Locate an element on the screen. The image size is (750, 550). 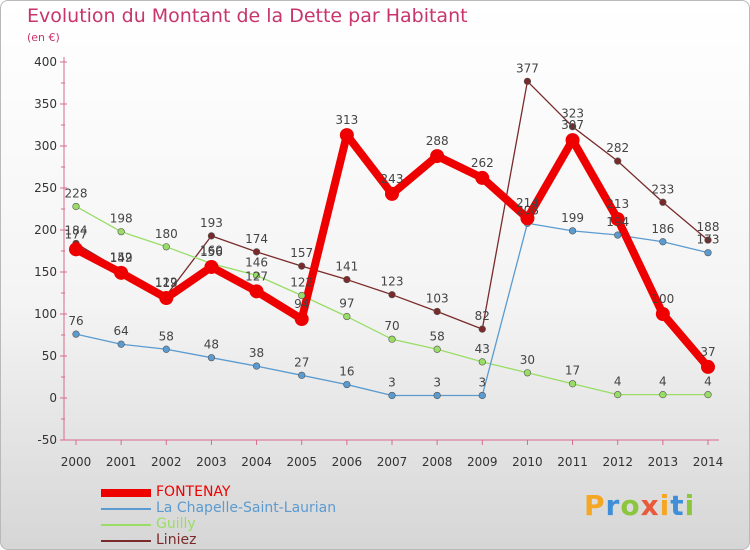
legend-item-3: Liniez is located at coordinates (266, 540).